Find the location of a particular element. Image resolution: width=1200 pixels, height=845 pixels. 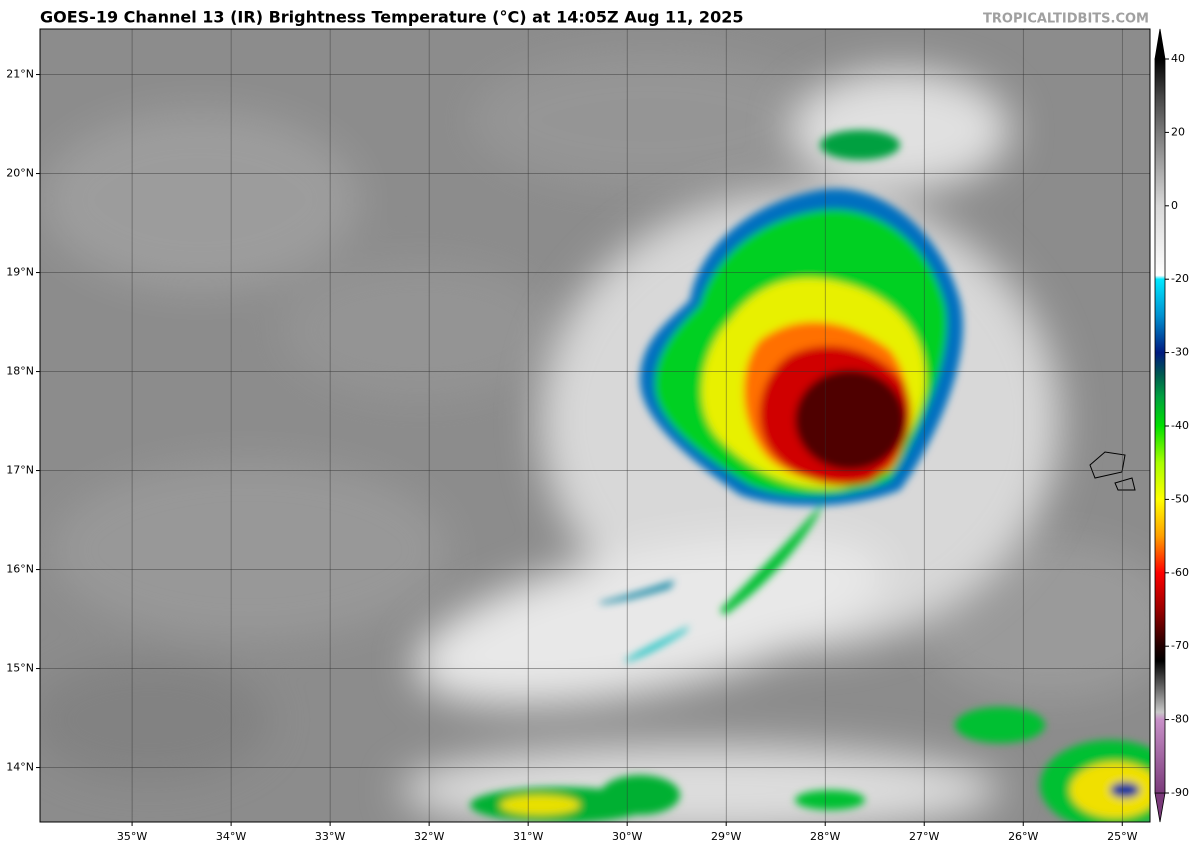

colorbar-tick-label: -40 is located at coordinates (1180, 425).